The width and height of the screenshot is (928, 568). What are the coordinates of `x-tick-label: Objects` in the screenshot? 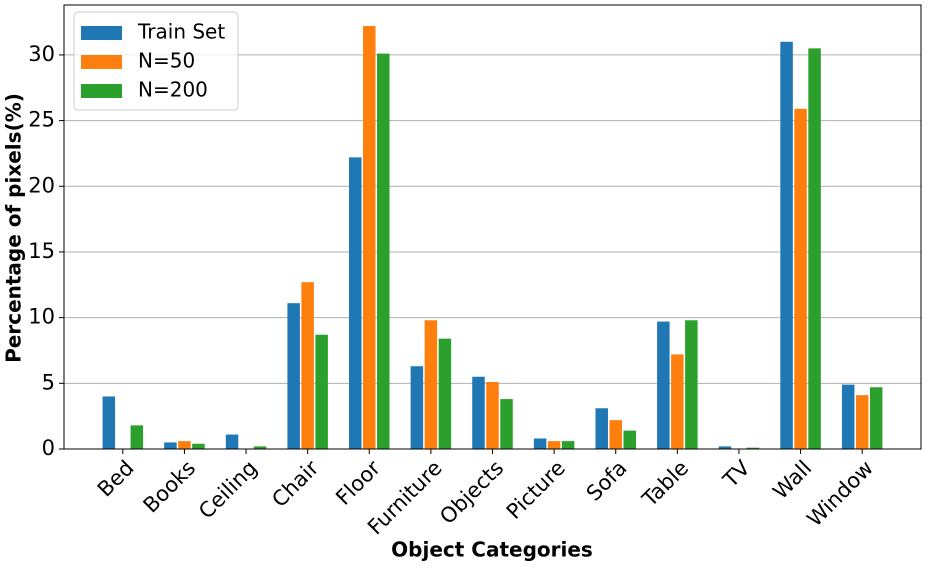 It's located at (471, 492).